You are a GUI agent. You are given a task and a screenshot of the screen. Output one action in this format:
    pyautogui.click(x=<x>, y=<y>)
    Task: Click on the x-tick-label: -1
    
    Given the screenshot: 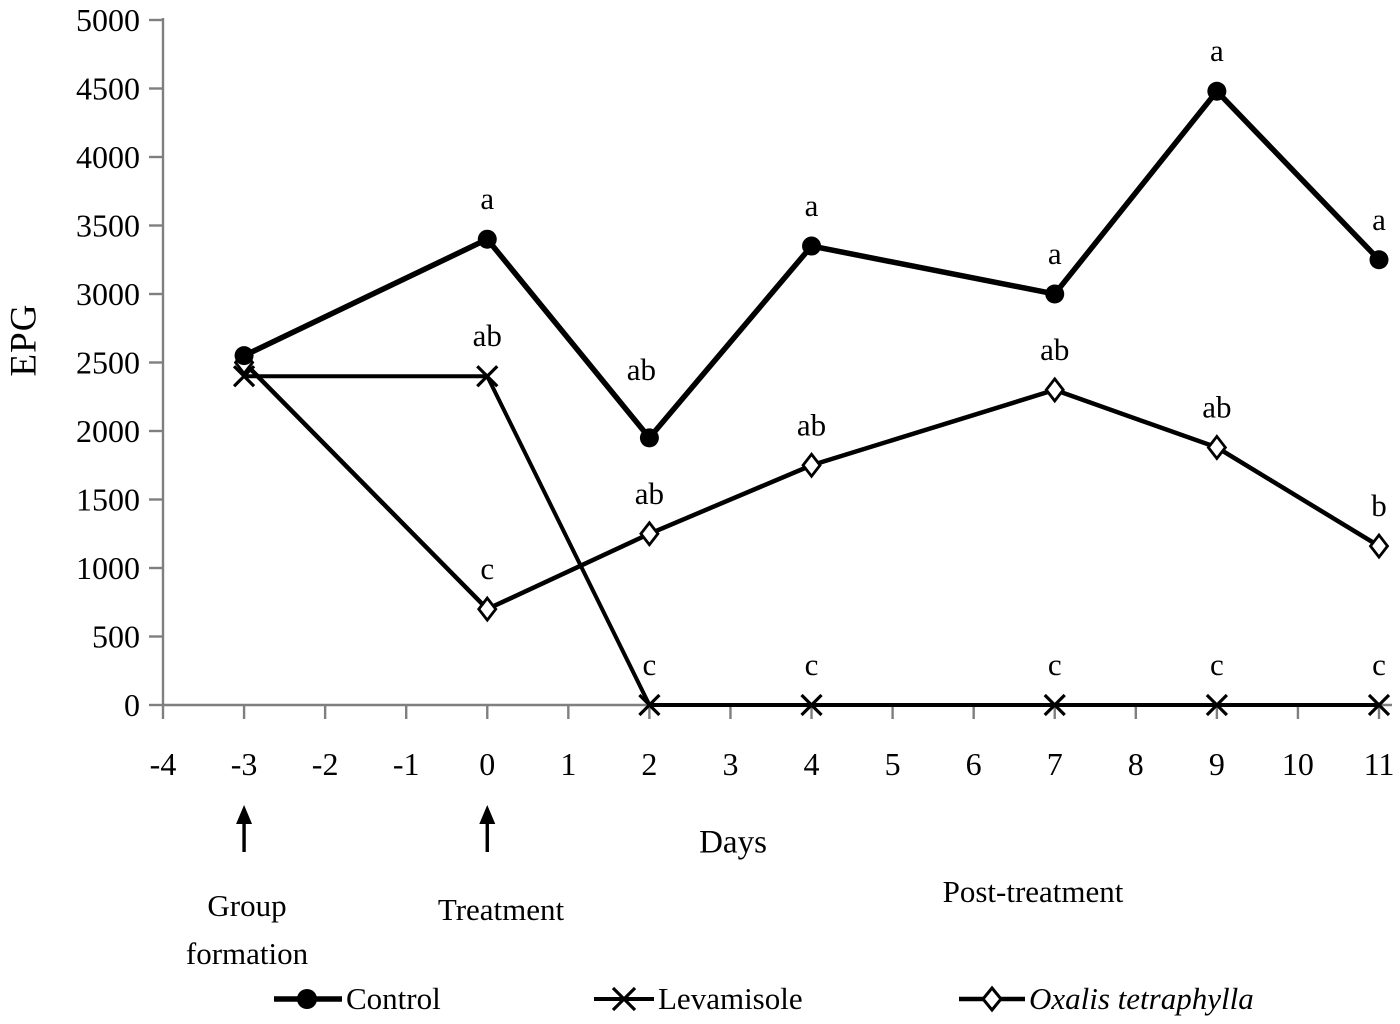 What is the action you would take?
    pyautogui.click(x=406, y=764)
    